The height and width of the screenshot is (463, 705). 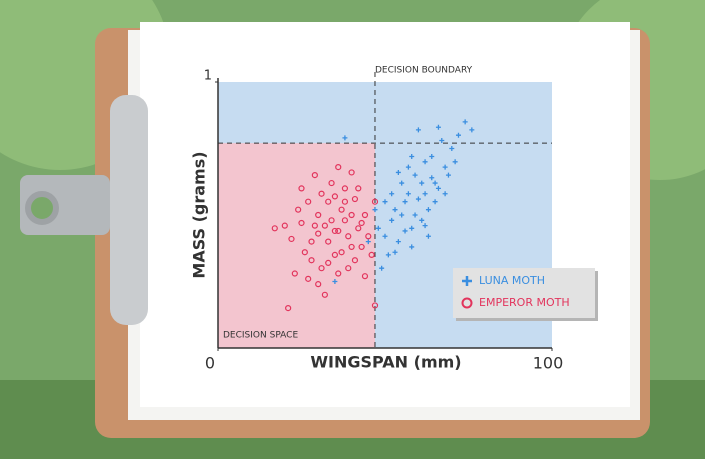 I want to click on clip-hole, so click(x=42, y=208).